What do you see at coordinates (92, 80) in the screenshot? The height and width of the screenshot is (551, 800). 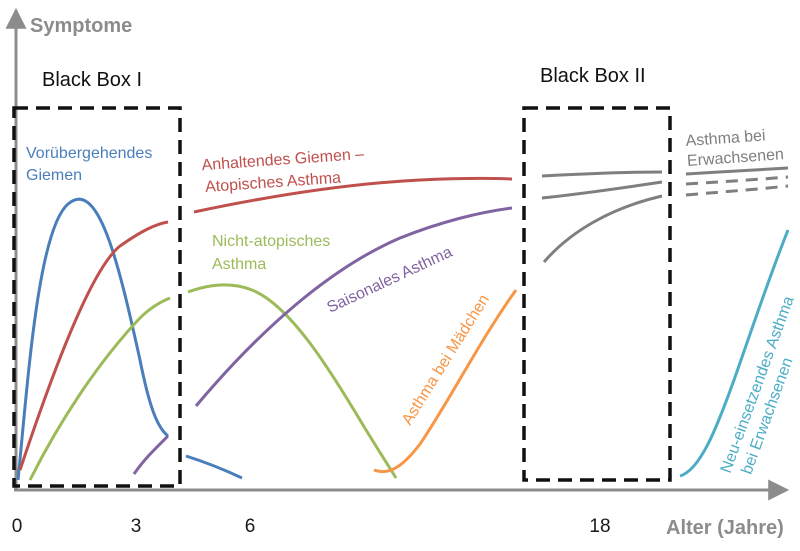 I see `black-box-1-title: Black Box I` at bounding box center [92, 80].